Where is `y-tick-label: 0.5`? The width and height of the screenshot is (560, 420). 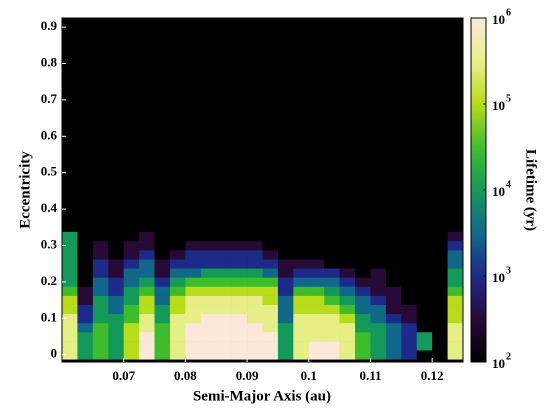
y-tick-label: 0.5 is located at coordinates (49, 171).